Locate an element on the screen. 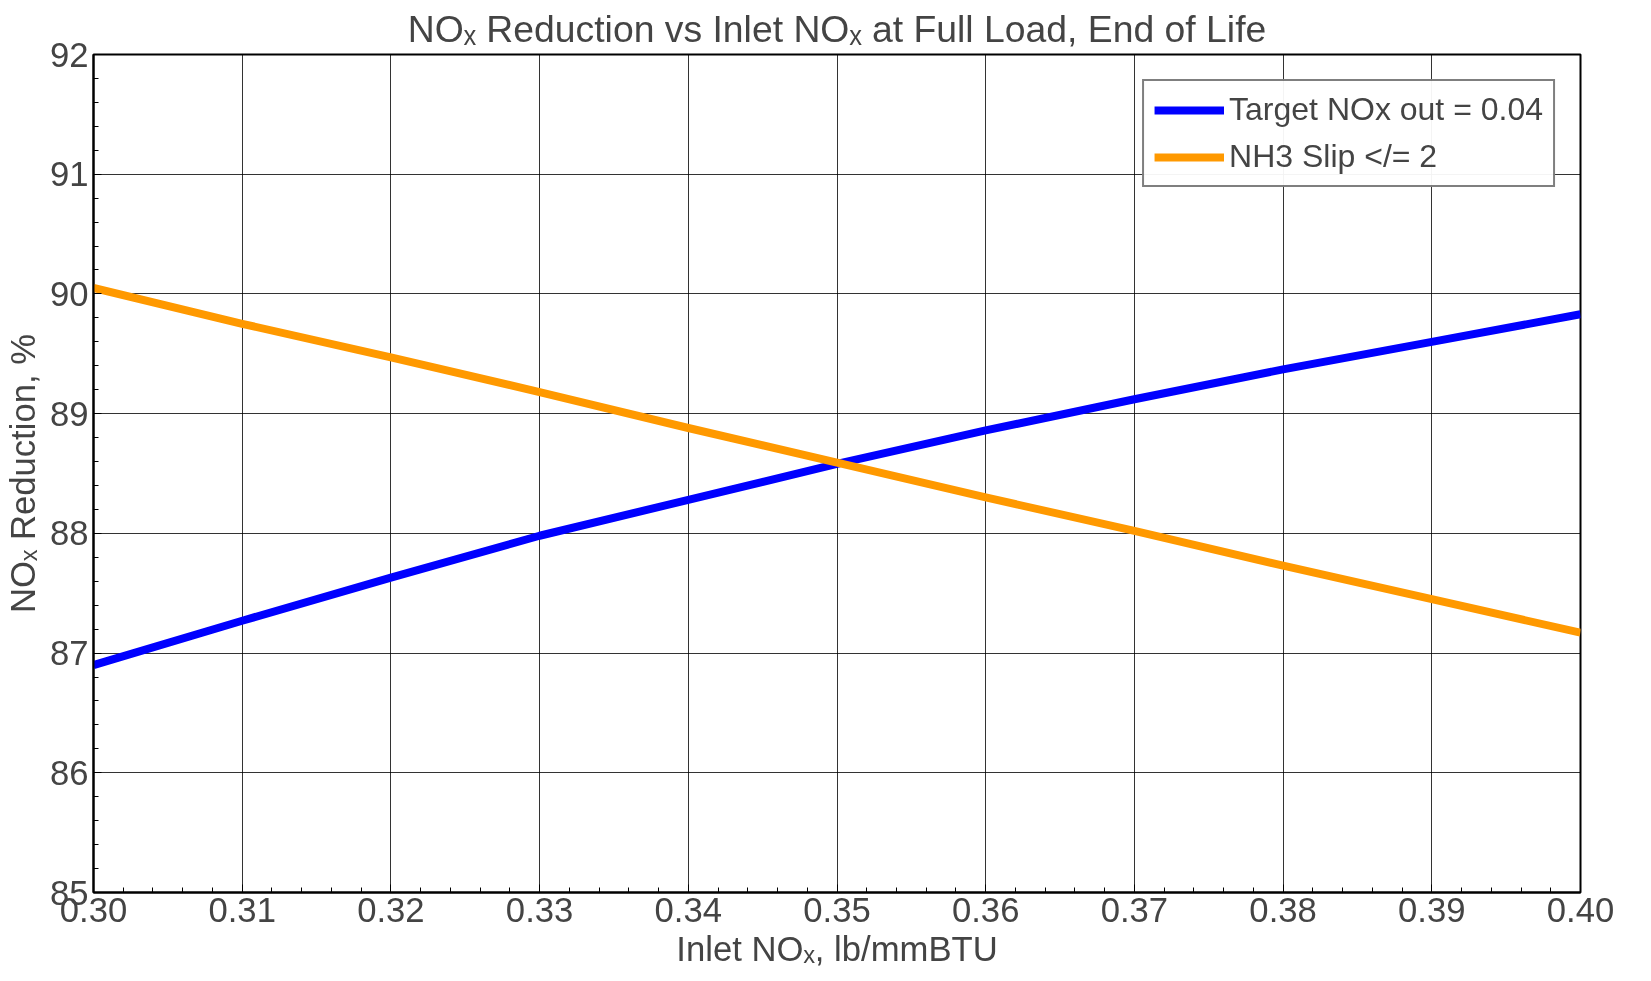 This screenshot has width=1651, height=981. y-tick-label: 92 is located at coordinates (69, 54).